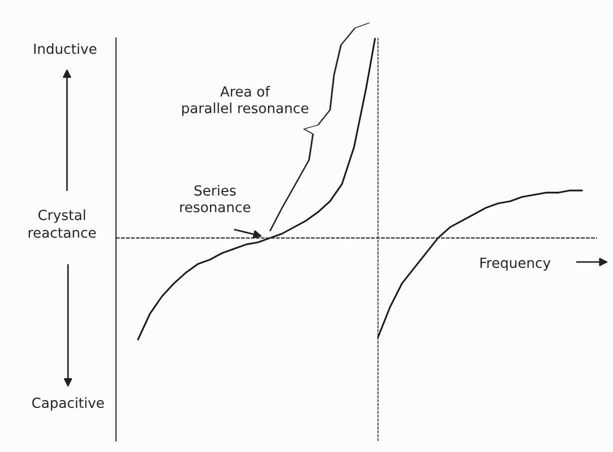 This screenshot has height=452, width=613. I want to click on text: Inductive, so click(65, 48).